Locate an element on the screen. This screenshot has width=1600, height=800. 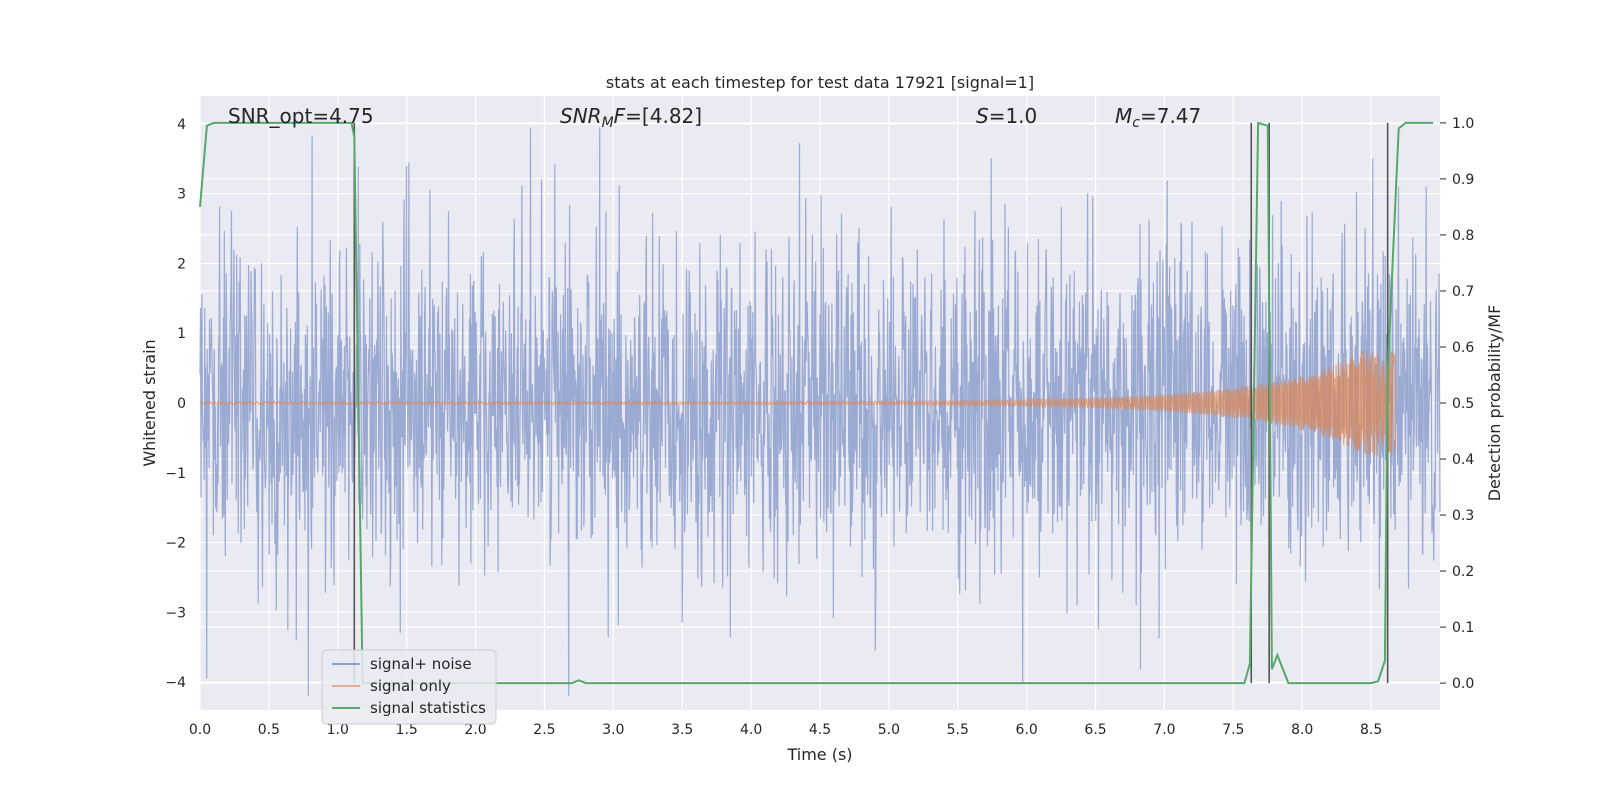
y-tick-label-6: 2 is located at coordinates (181, 264).